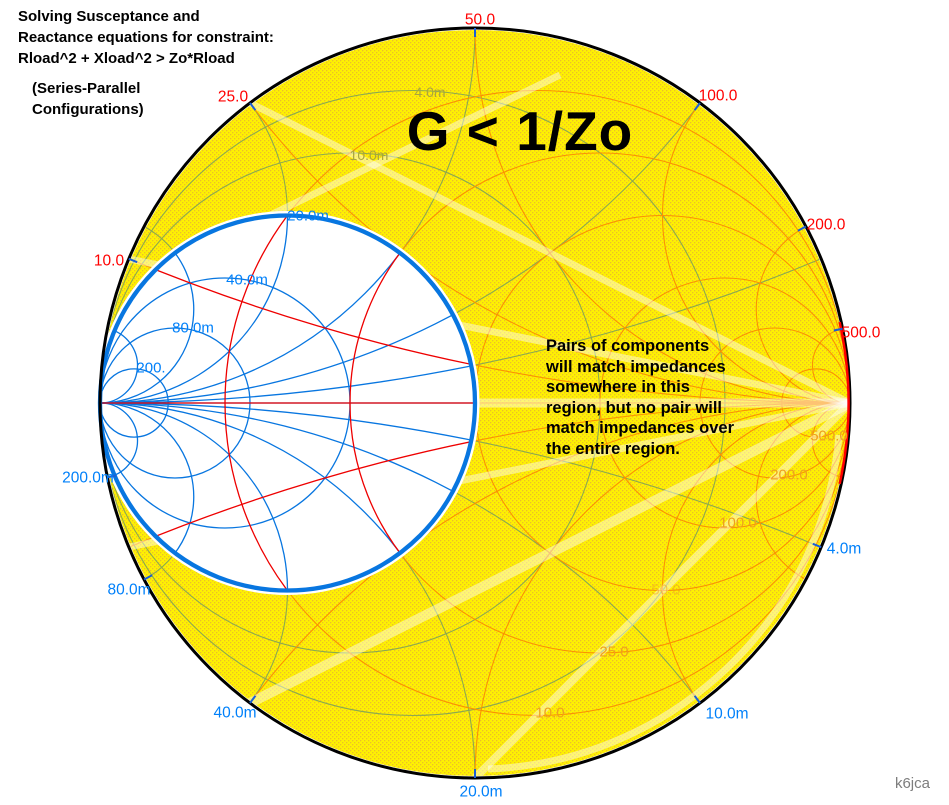  What do you see at coordinates (429, 92) in the screenshot?
I see `conductance-muted-labels-label: 4.0m` at bounding box center [429, 92].